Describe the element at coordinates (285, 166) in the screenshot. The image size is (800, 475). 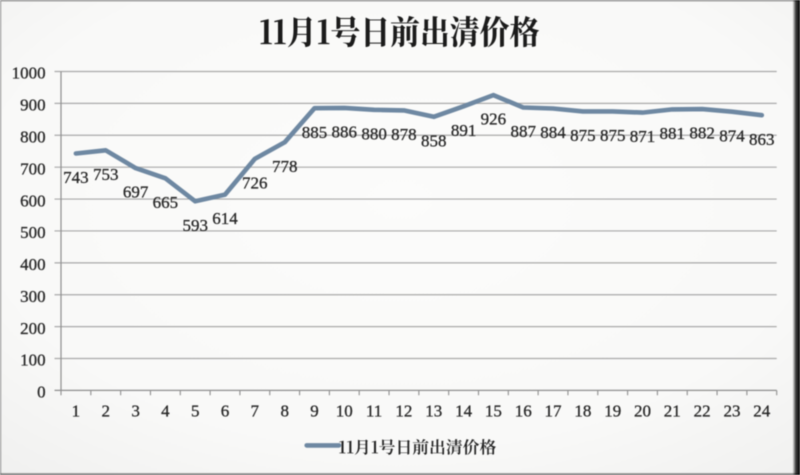
I see `svg-text: 778` at that location.